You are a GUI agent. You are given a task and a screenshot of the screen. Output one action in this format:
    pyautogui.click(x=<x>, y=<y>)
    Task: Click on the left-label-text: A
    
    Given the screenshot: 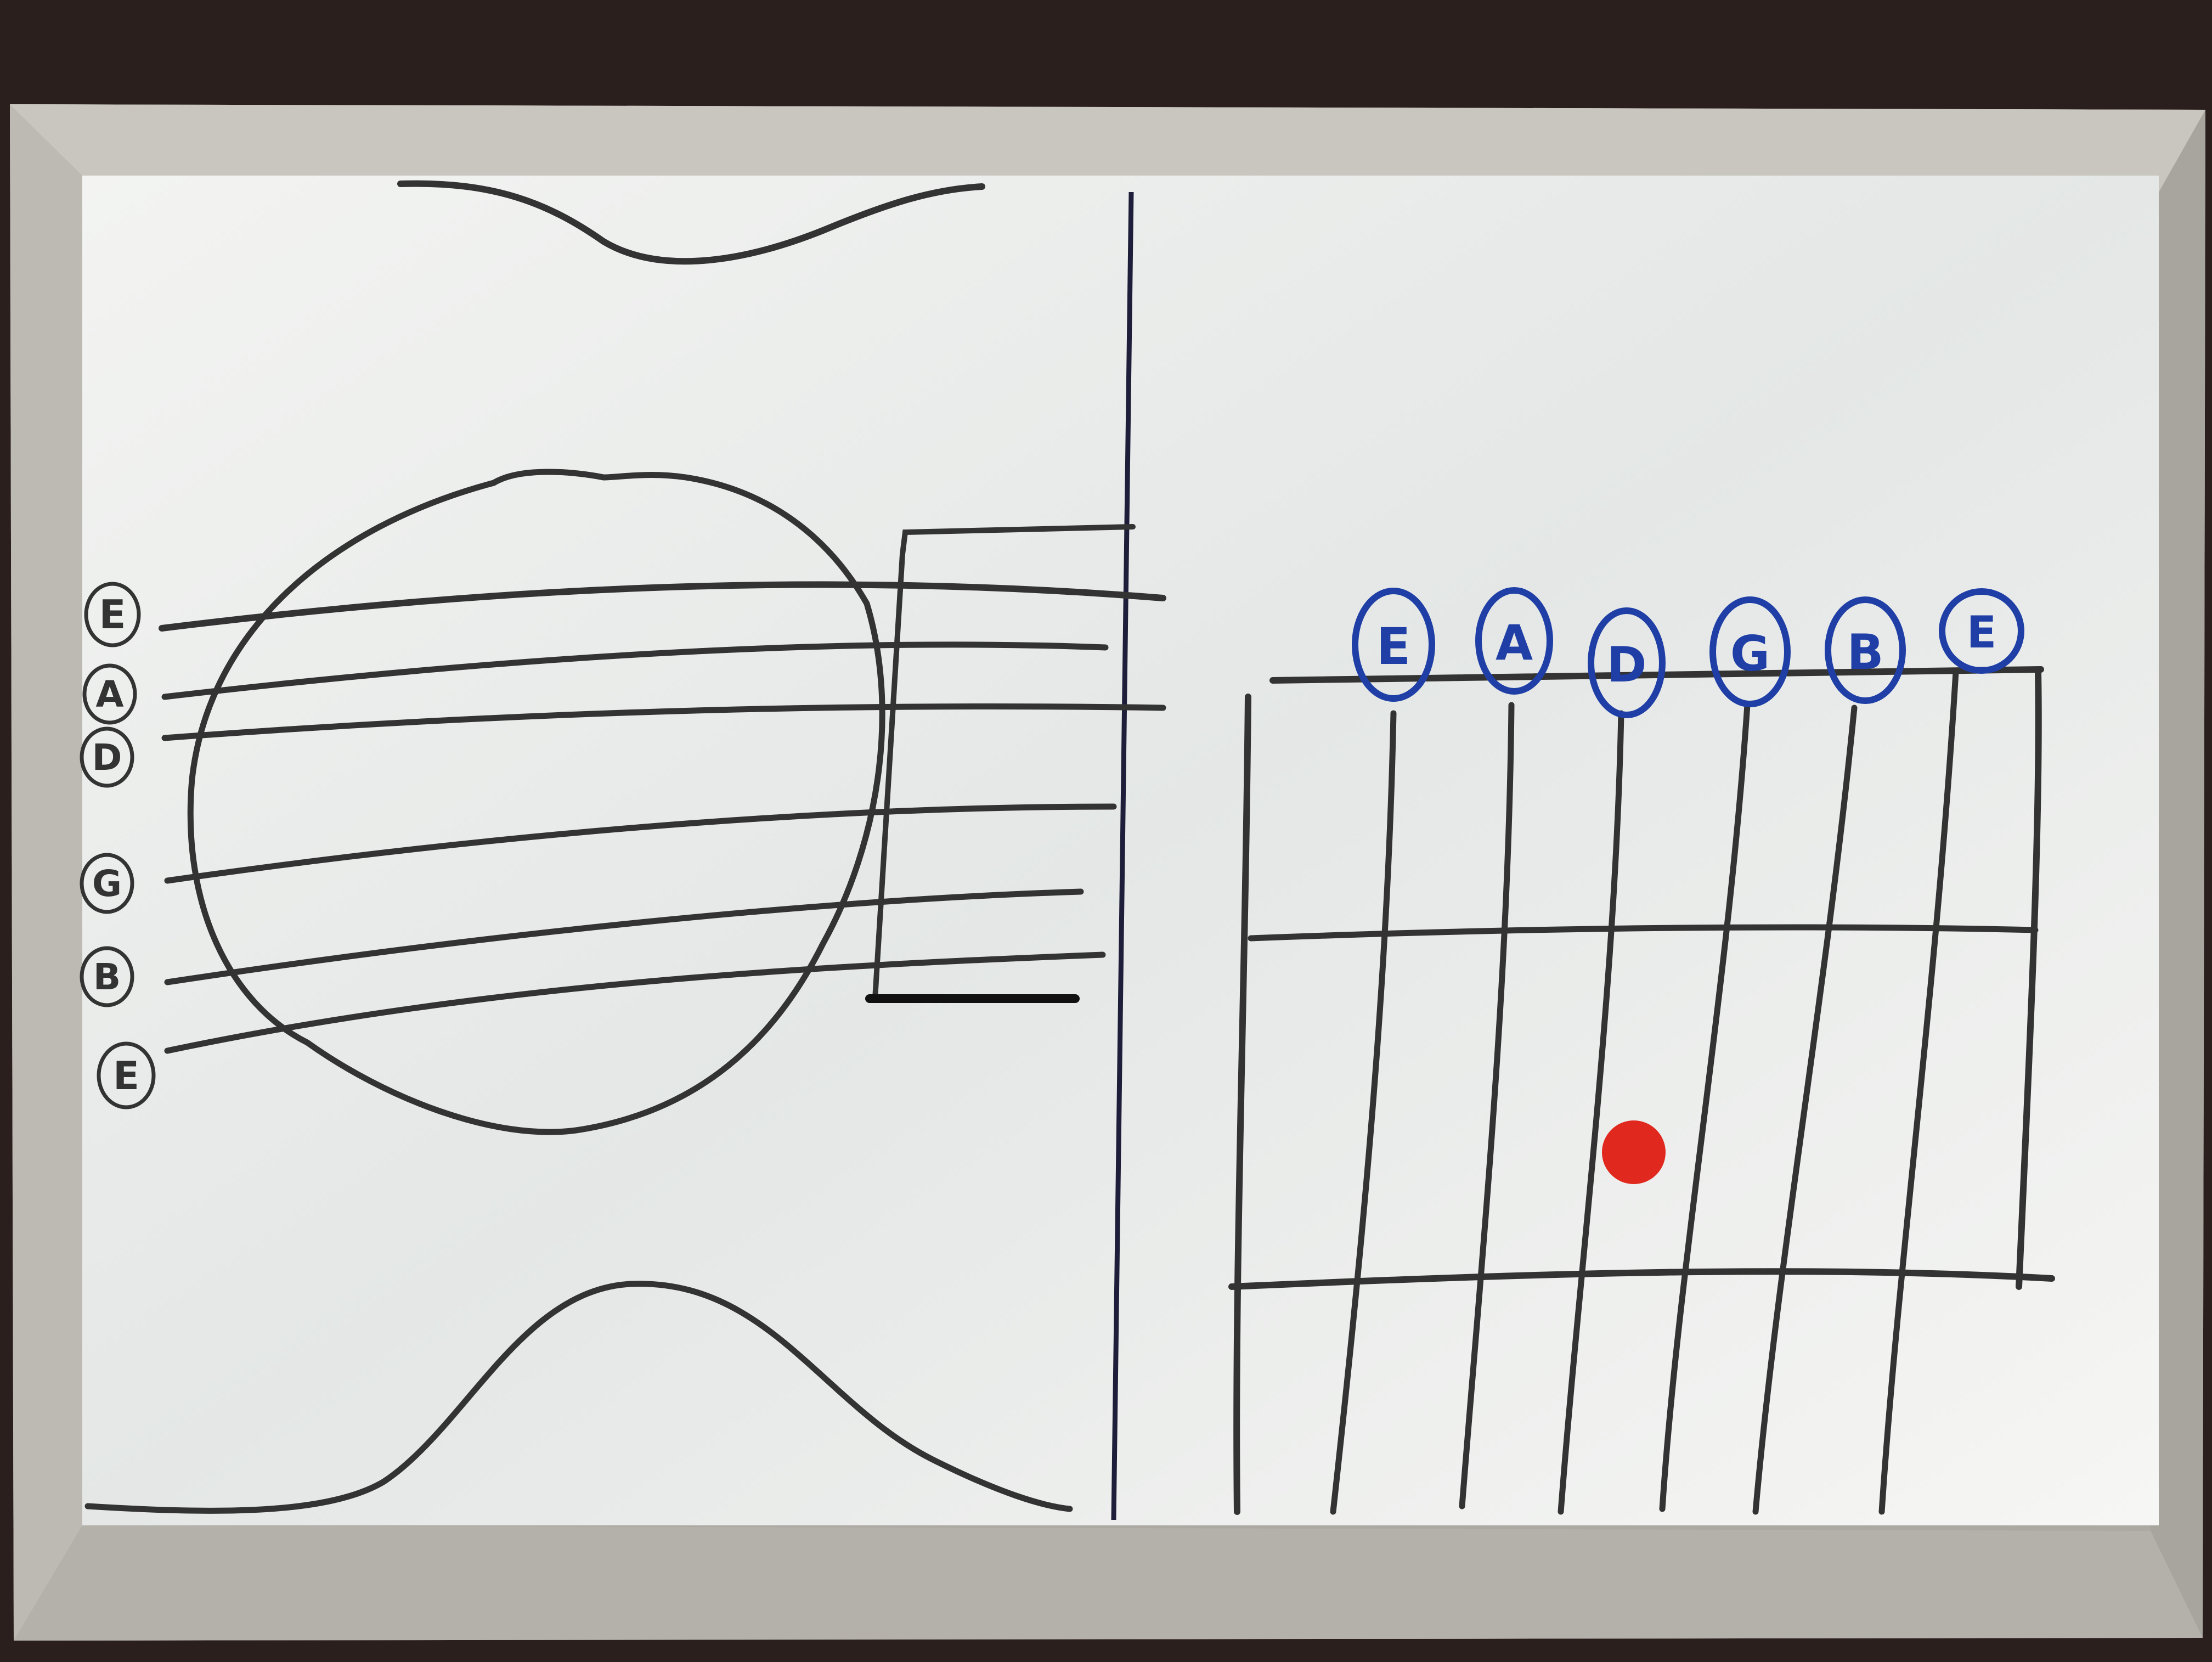 What is the action you would take?
    pyautogui.click(x=109, y=694)
    